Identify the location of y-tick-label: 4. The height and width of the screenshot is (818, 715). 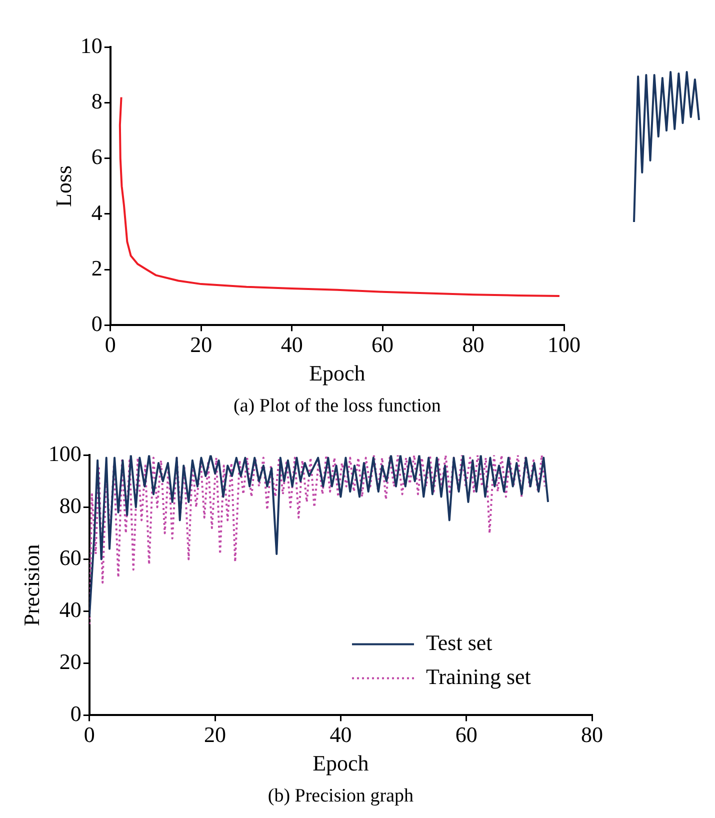
(96, 212).